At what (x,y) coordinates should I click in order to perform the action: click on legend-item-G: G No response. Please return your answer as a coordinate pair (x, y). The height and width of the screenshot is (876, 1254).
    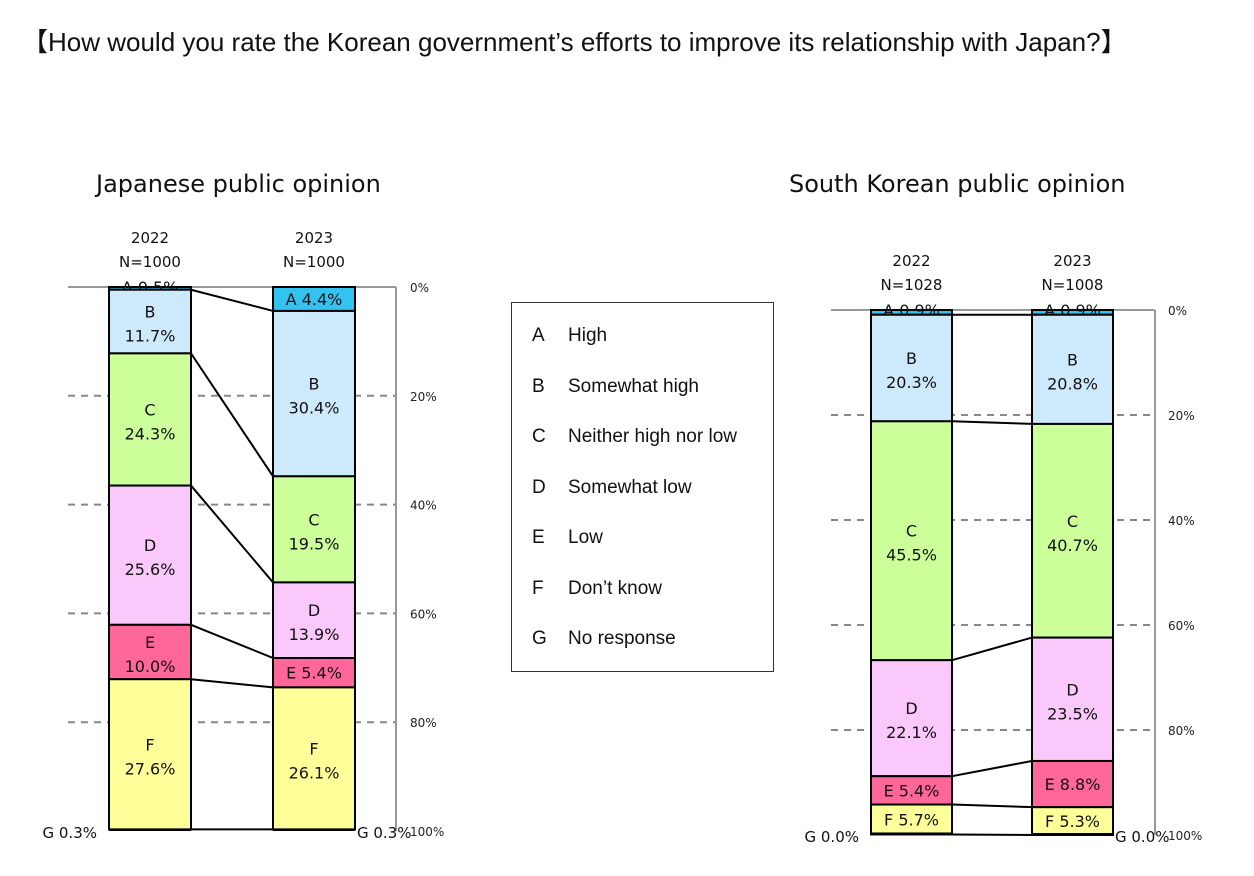
    Looking at the image, I should click on (642, 653).